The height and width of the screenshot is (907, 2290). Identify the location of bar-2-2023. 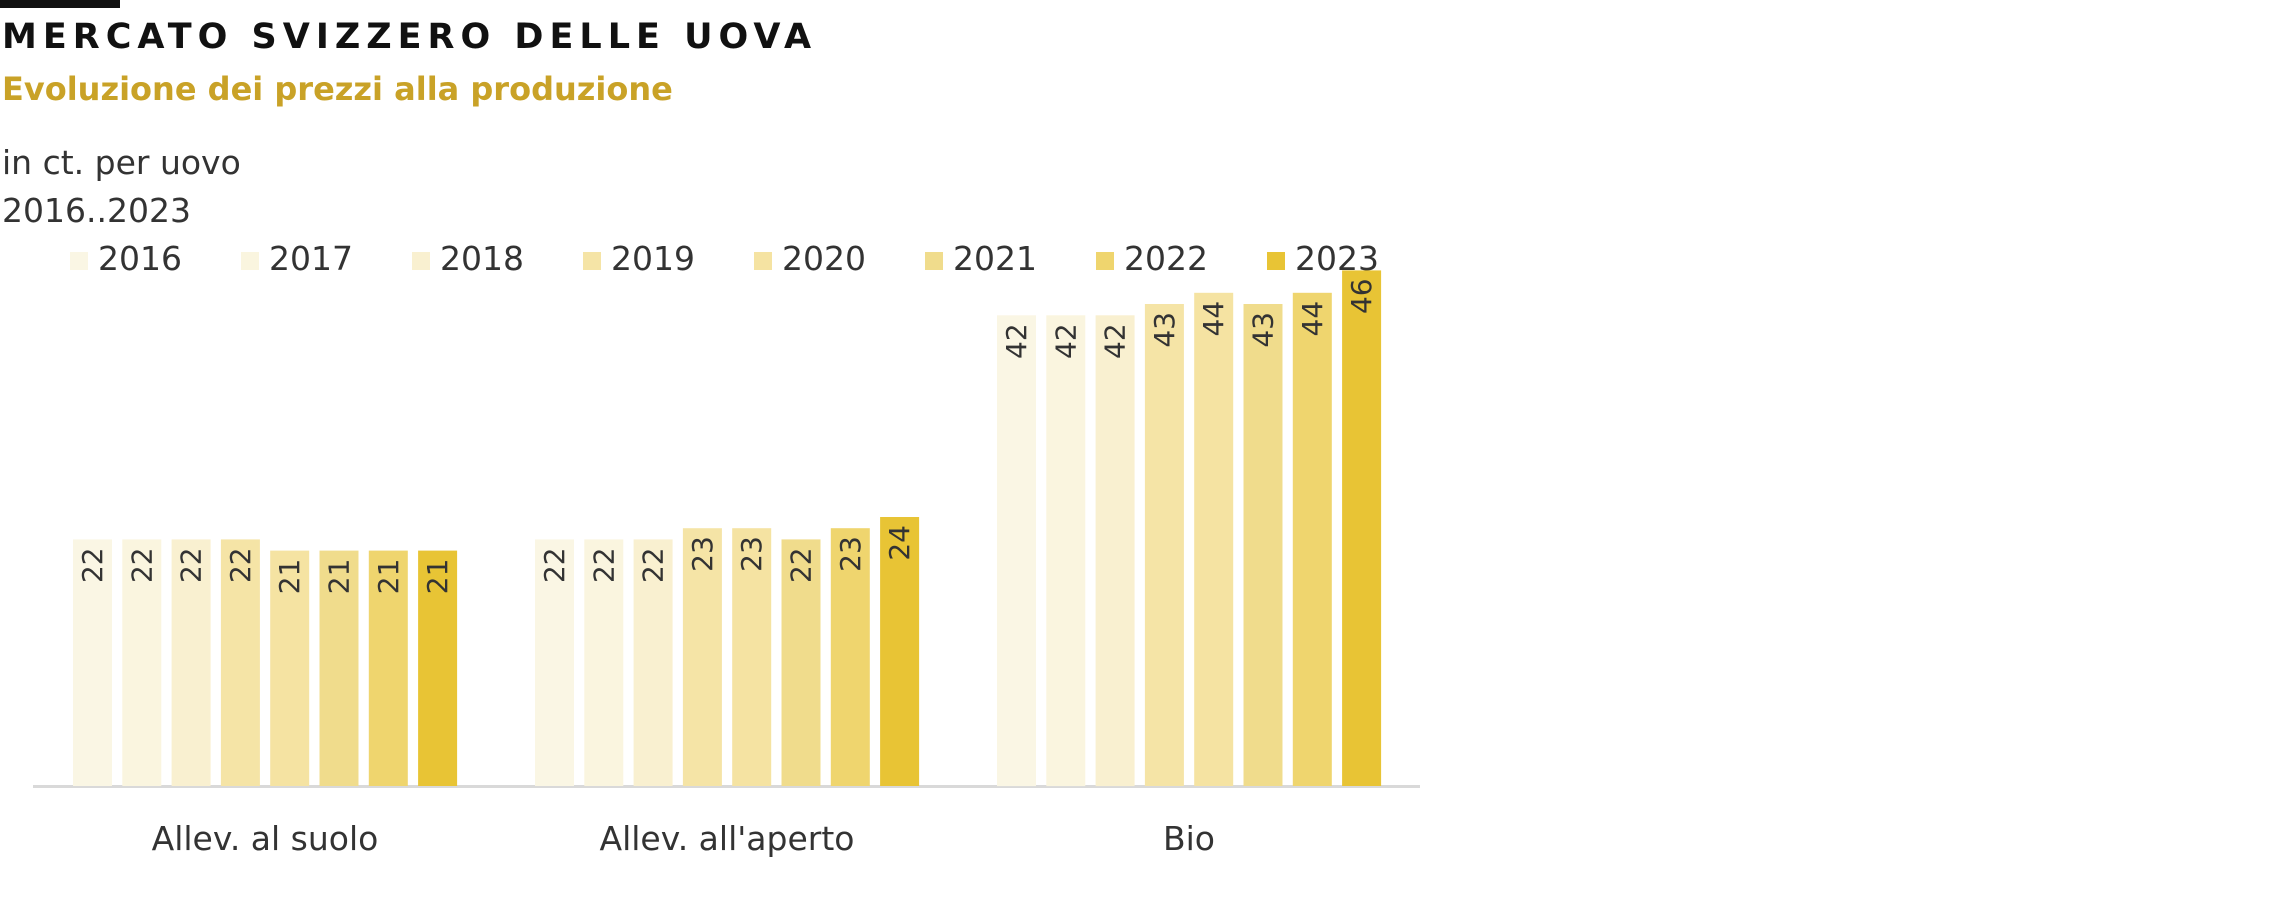
(900, 651).